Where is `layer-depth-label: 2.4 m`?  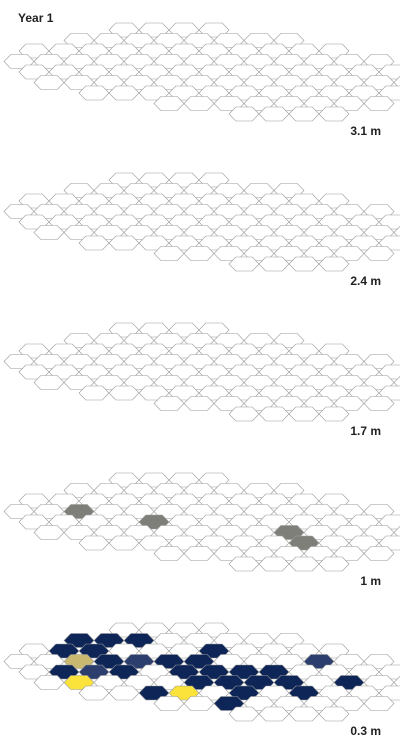
layer-depth-label: 2.4 m is located at coordinates (365, 281).